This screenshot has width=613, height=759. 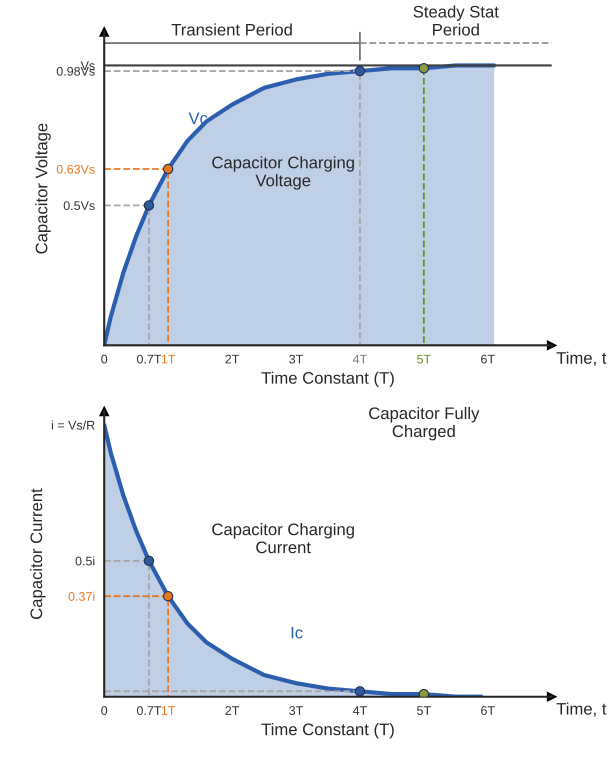 I want to click on y-tick-label: 0.63Vs, so click(x=75, y=169).